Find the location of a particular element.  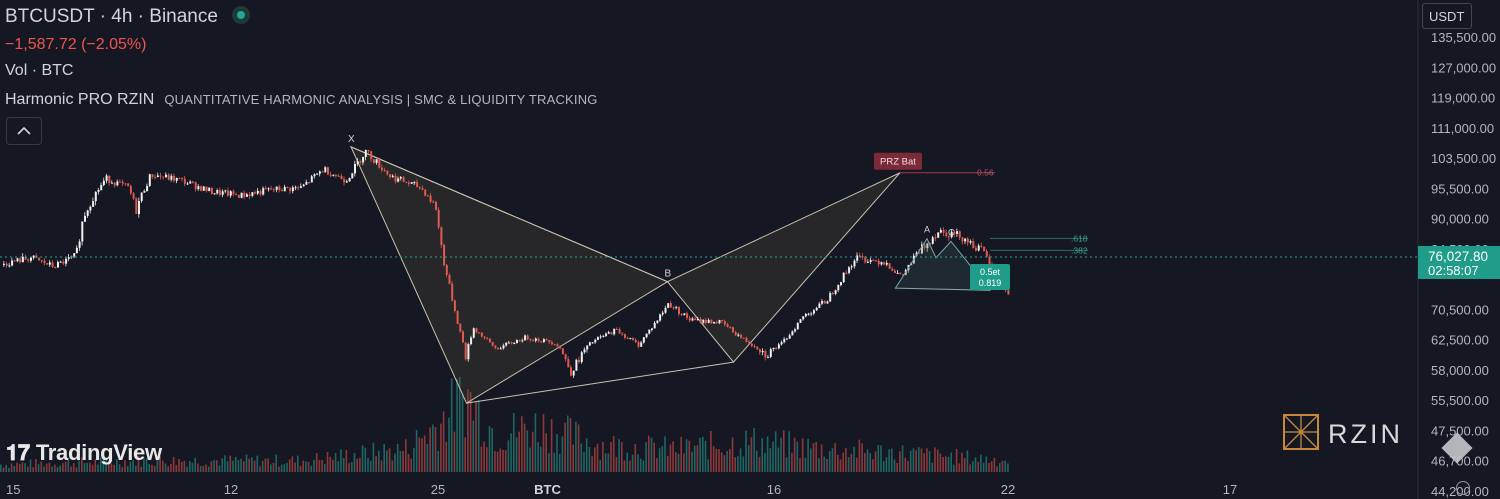

y-tick-label: 62,500.00 is located at coordinates (1460, 340).